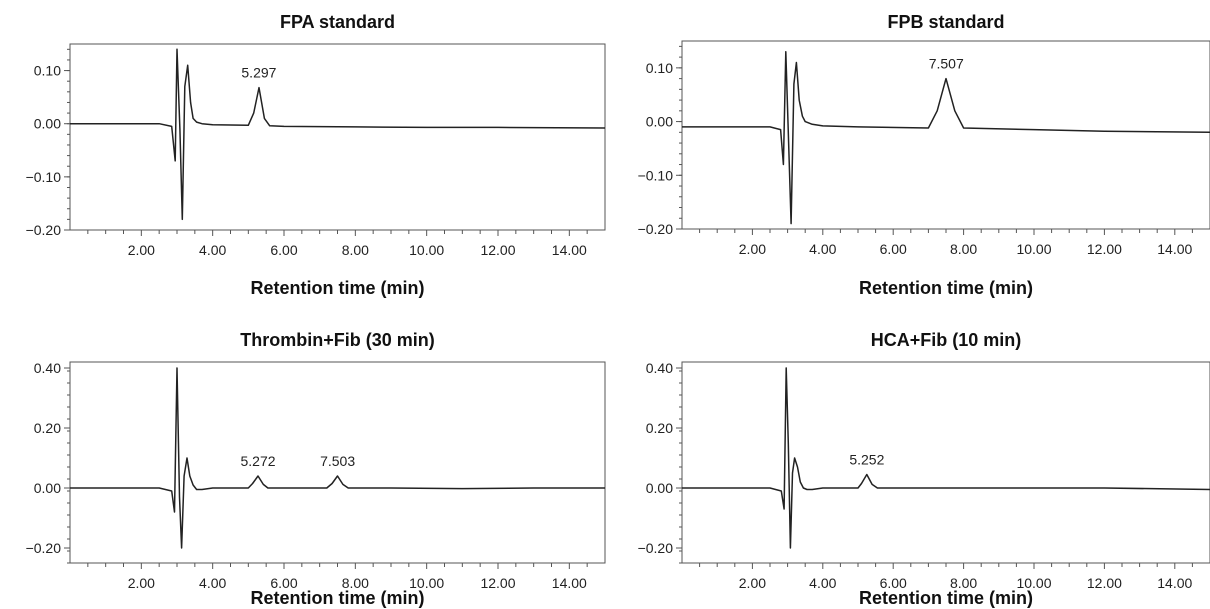  What do you see at coordinates (258, 73) in the screenshot?
I see `peak-label: 5.297` at bounding box center [258, 73].